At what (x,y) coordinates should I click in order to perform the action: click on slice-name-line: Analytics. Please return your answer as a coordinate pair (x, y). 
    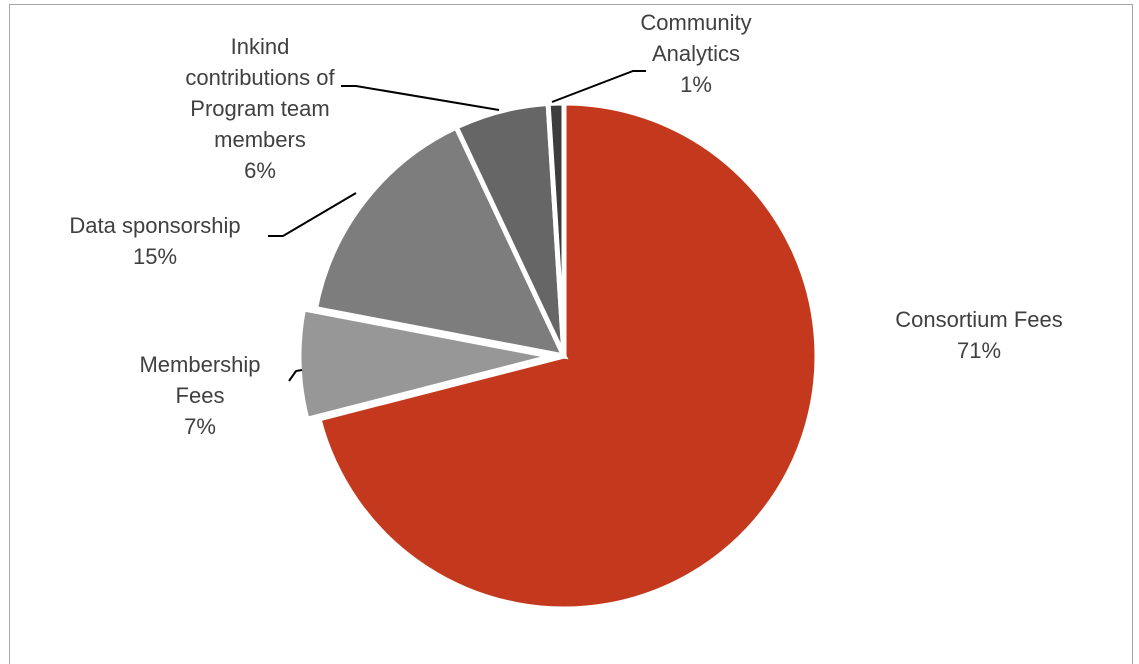
    Looking at the image, I should click on (696, 53).